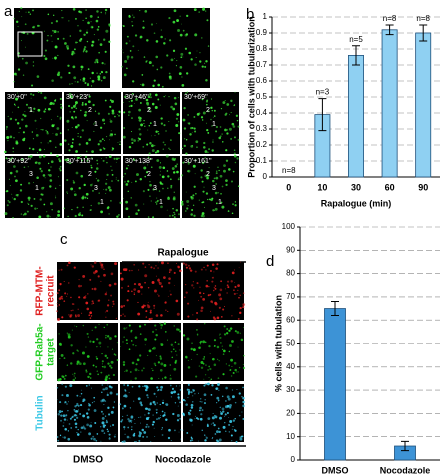 This screenshot has height=475, width=448. What do you see at coordinates (51, 351) in the screenshot?
I see `row-label: target` at bounding box center [51, 351].